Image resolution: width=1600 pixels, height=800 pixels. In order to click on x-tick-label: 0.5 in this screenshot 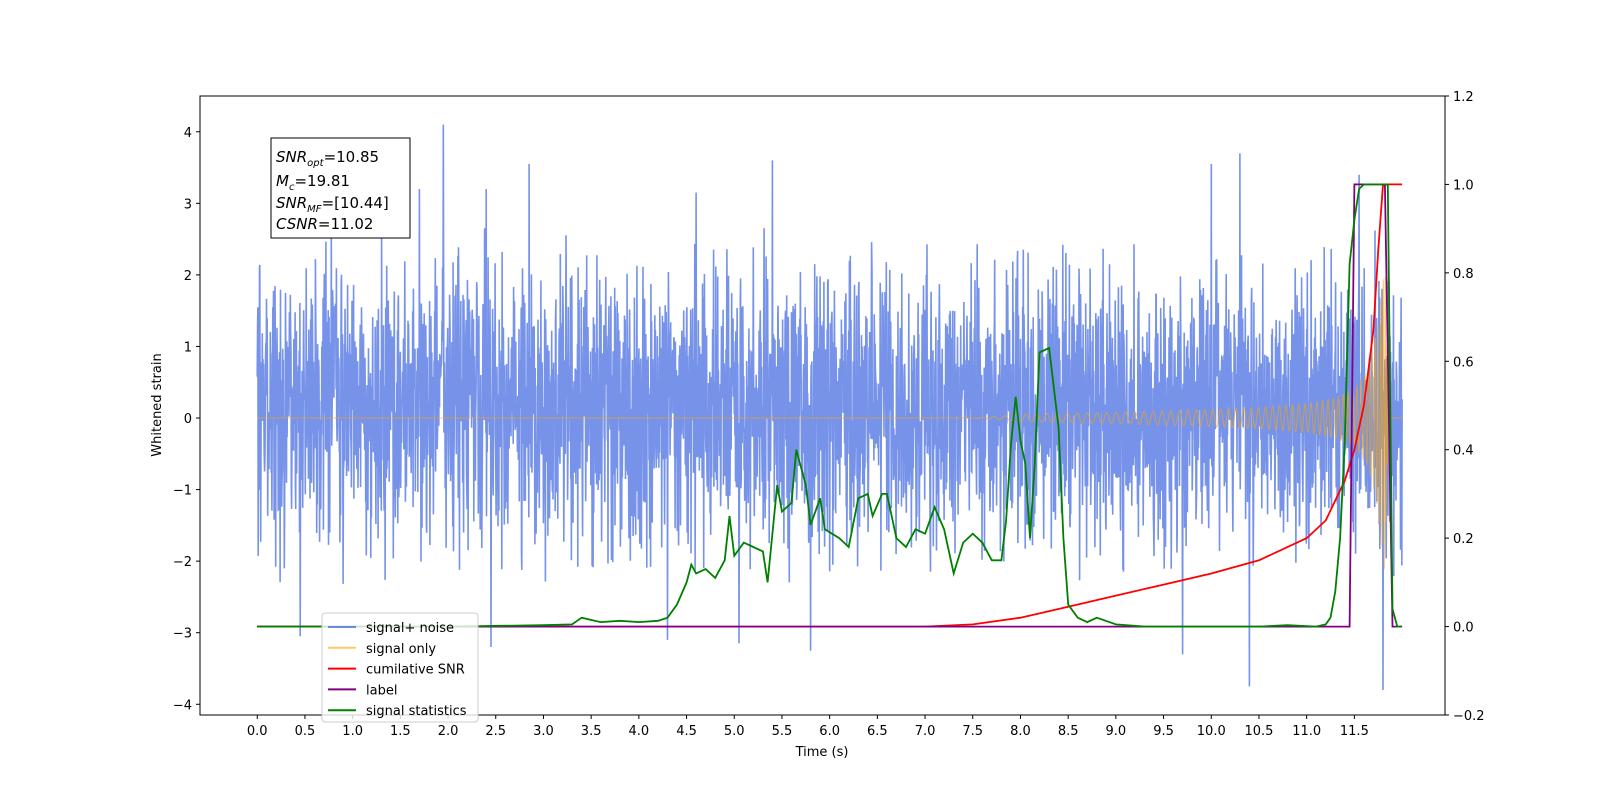, I will do `click(305, 731)`.